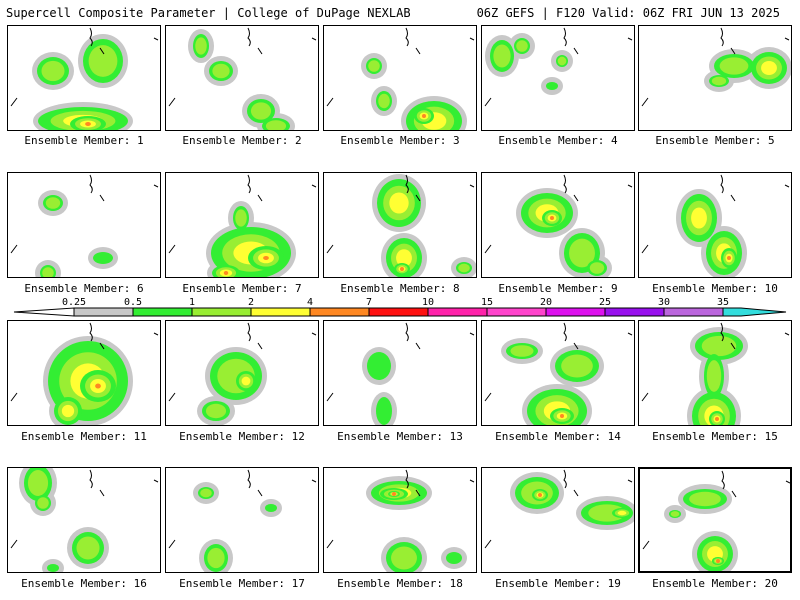 This screenshot has height=600, width=800. Describe the element at coordinates (133, 302) in the screenshot. I see `legend-tick-label: 0.5` at that location.